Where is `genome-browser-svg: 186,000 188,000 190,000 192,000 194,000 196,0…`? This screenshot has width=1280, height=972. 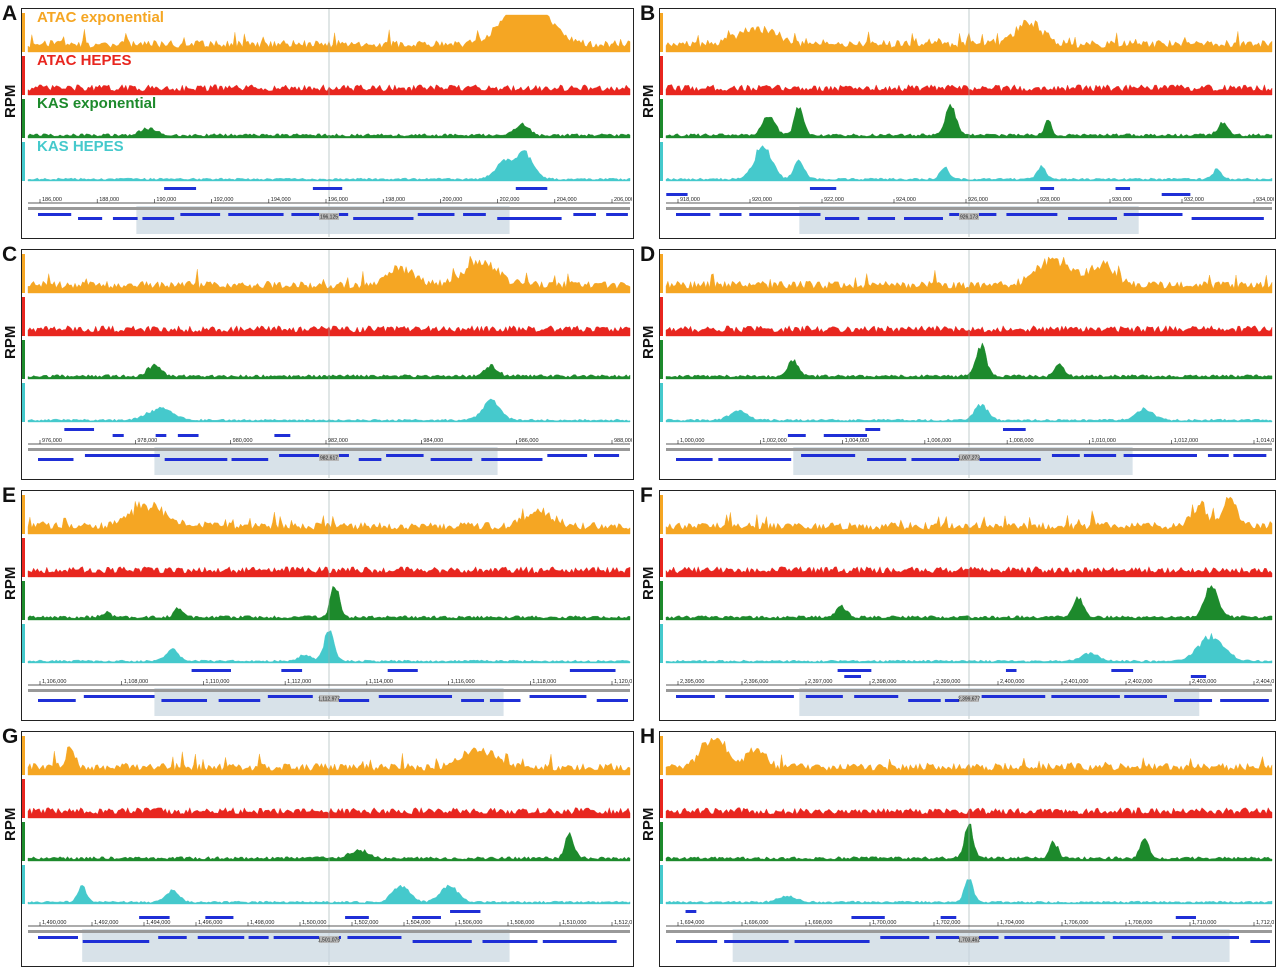 genome-browser-svg: 186,000 188,000 190,000 192,000 194,000 196,0… is located at coordinates (327, 123).